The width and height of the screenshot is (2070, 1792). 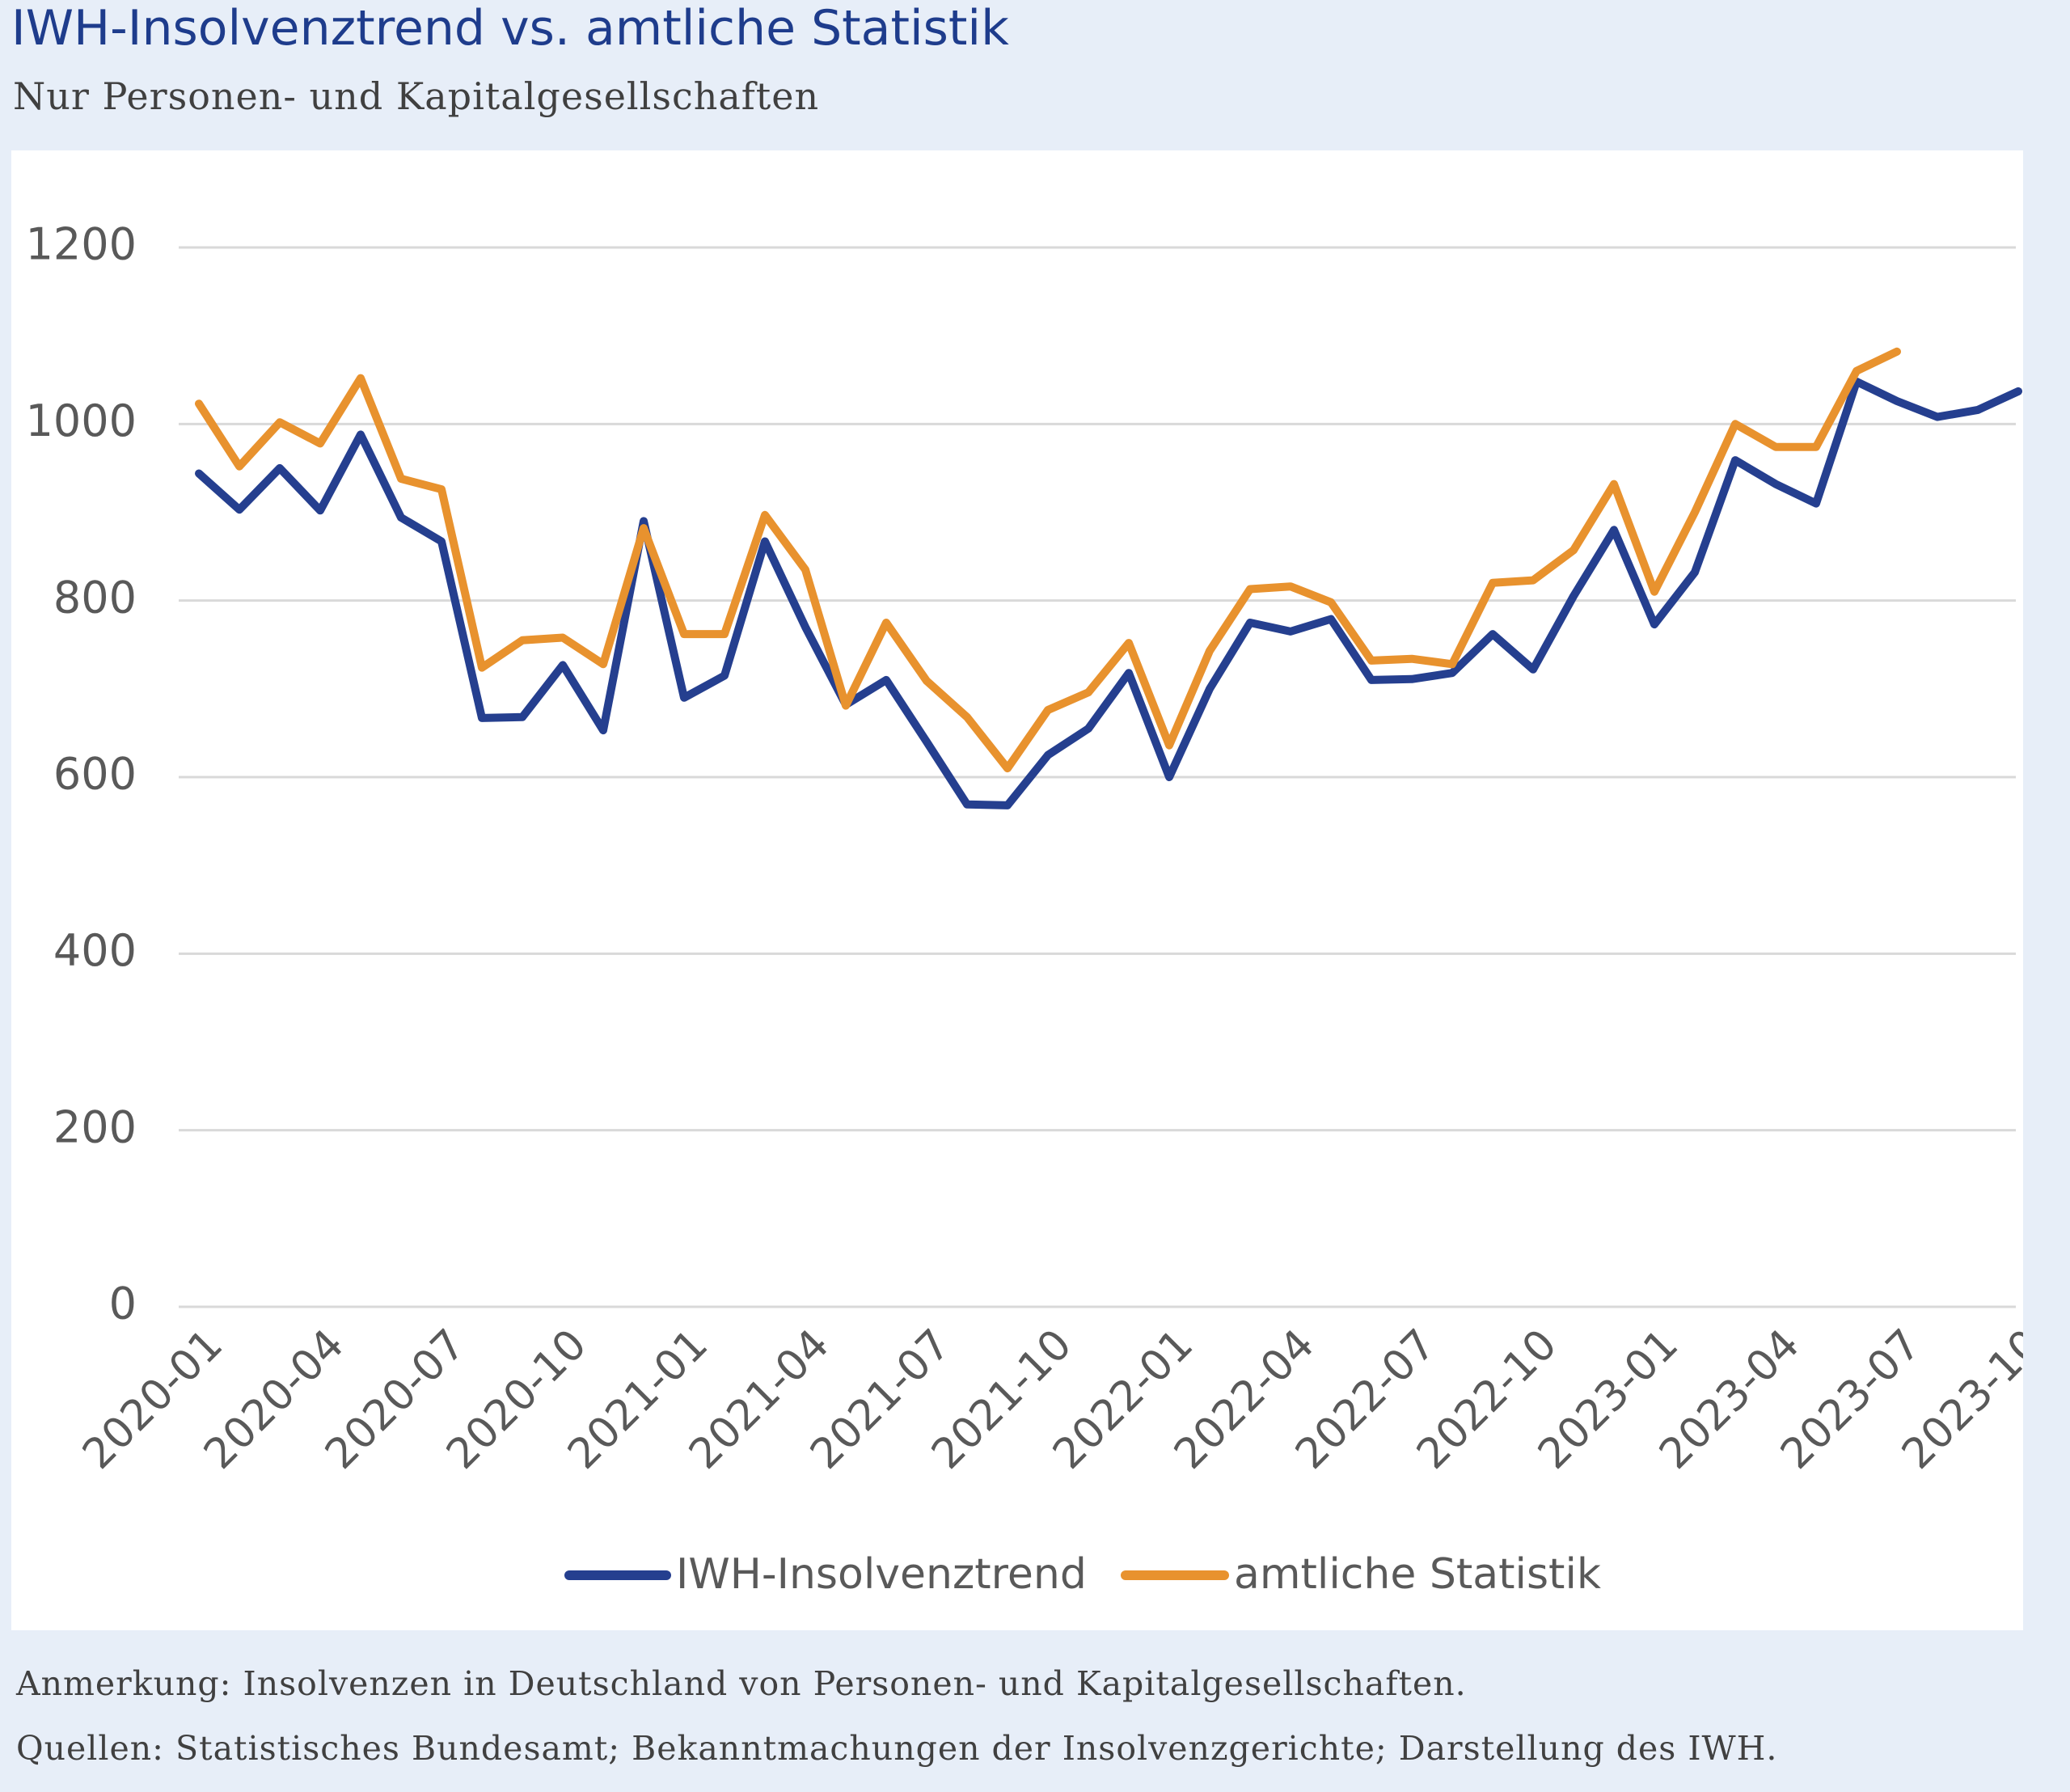 What do you see at coordinates (1417, 1574) in the screenshot?
I see `legend-label: amtliche Statistik` at bounding box center [1417, 1574].